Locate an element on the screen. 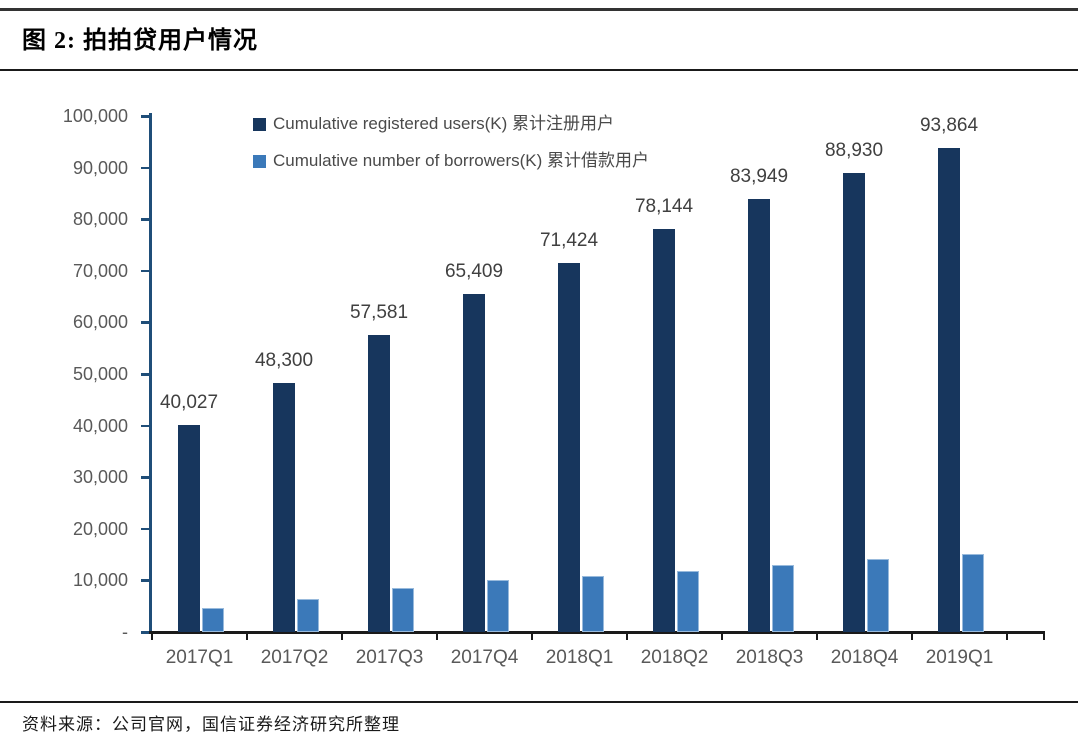 The width and height of the screenshot is (1078, 748). data-label-2018Q4: 88,930 is located at coordinates (854, 151).